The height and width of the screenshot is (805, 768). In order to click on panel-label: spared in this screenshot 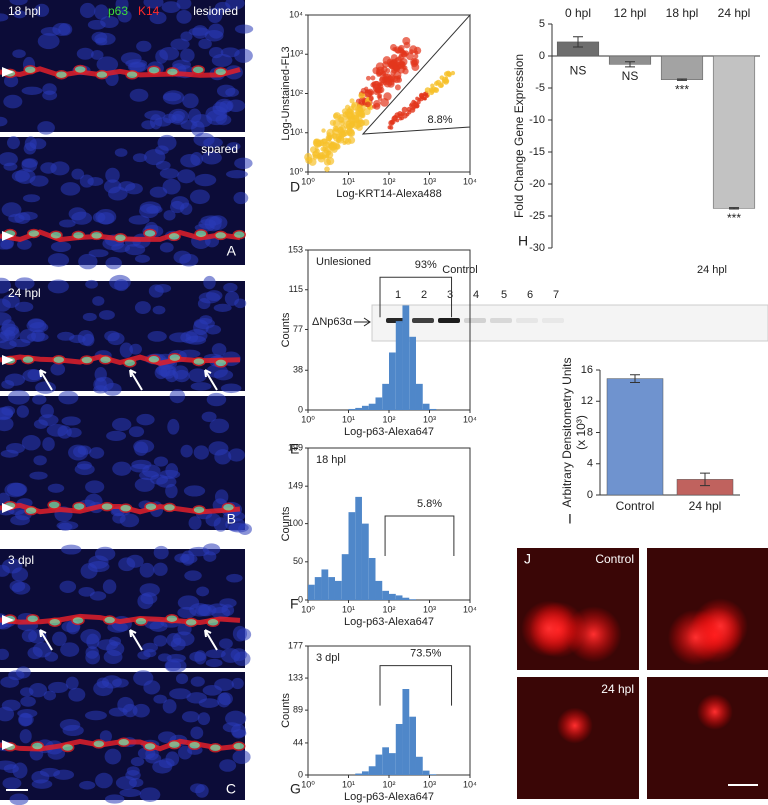, I will do `click(219, 149)`.